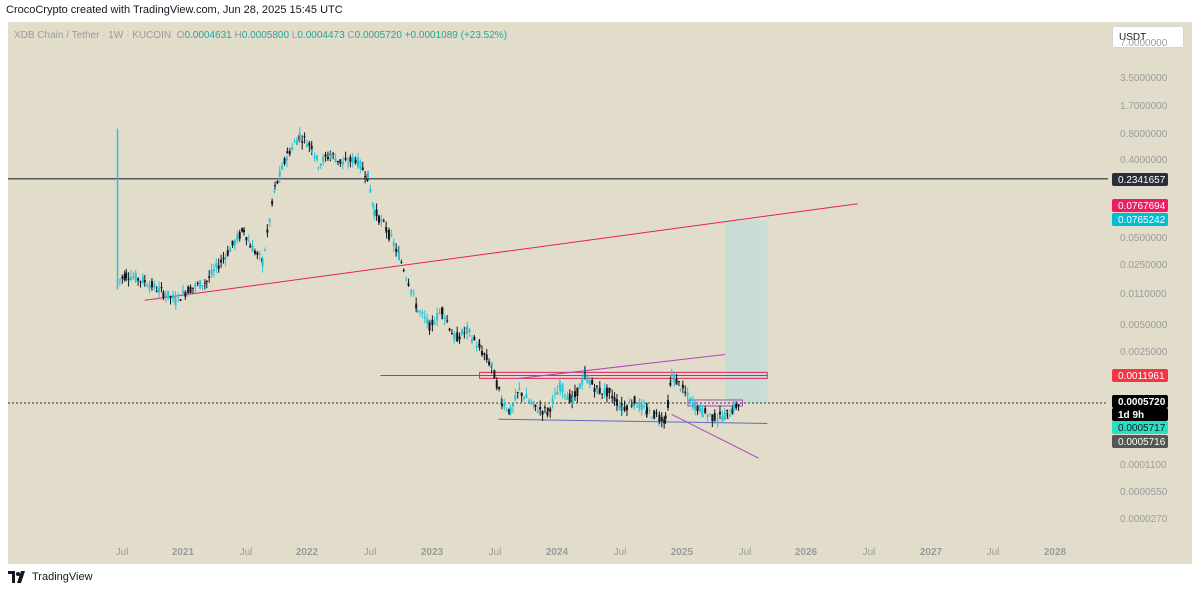 Image resolution: width=1200 pixels, height=593 pixels. I want to click on x-tick-label: Jul, so click(993, 552).